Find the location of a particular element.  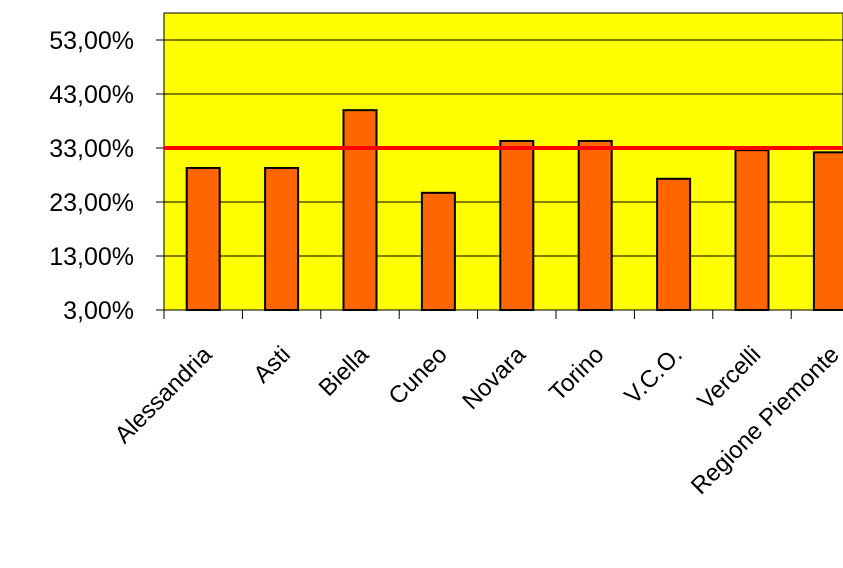

y-axis: 3,00% 13,00% 23,00% 33,00% 43,00% 53,00% is located at coordinates (106, 176).